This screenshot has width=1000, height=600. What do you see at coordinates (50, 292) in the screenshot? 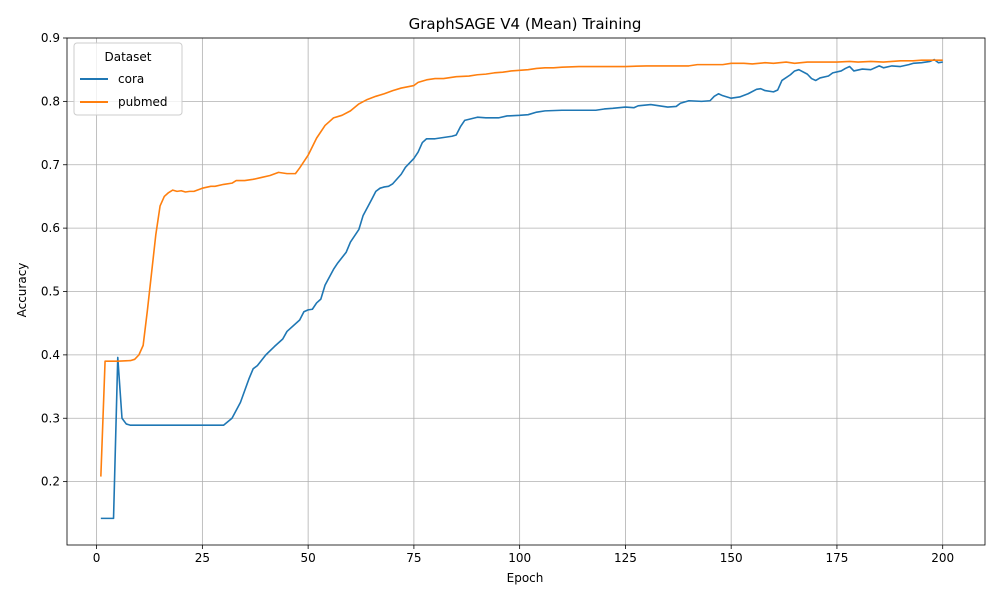
I see `y-tick-label: 0.5` at bounding box center [50, 292].